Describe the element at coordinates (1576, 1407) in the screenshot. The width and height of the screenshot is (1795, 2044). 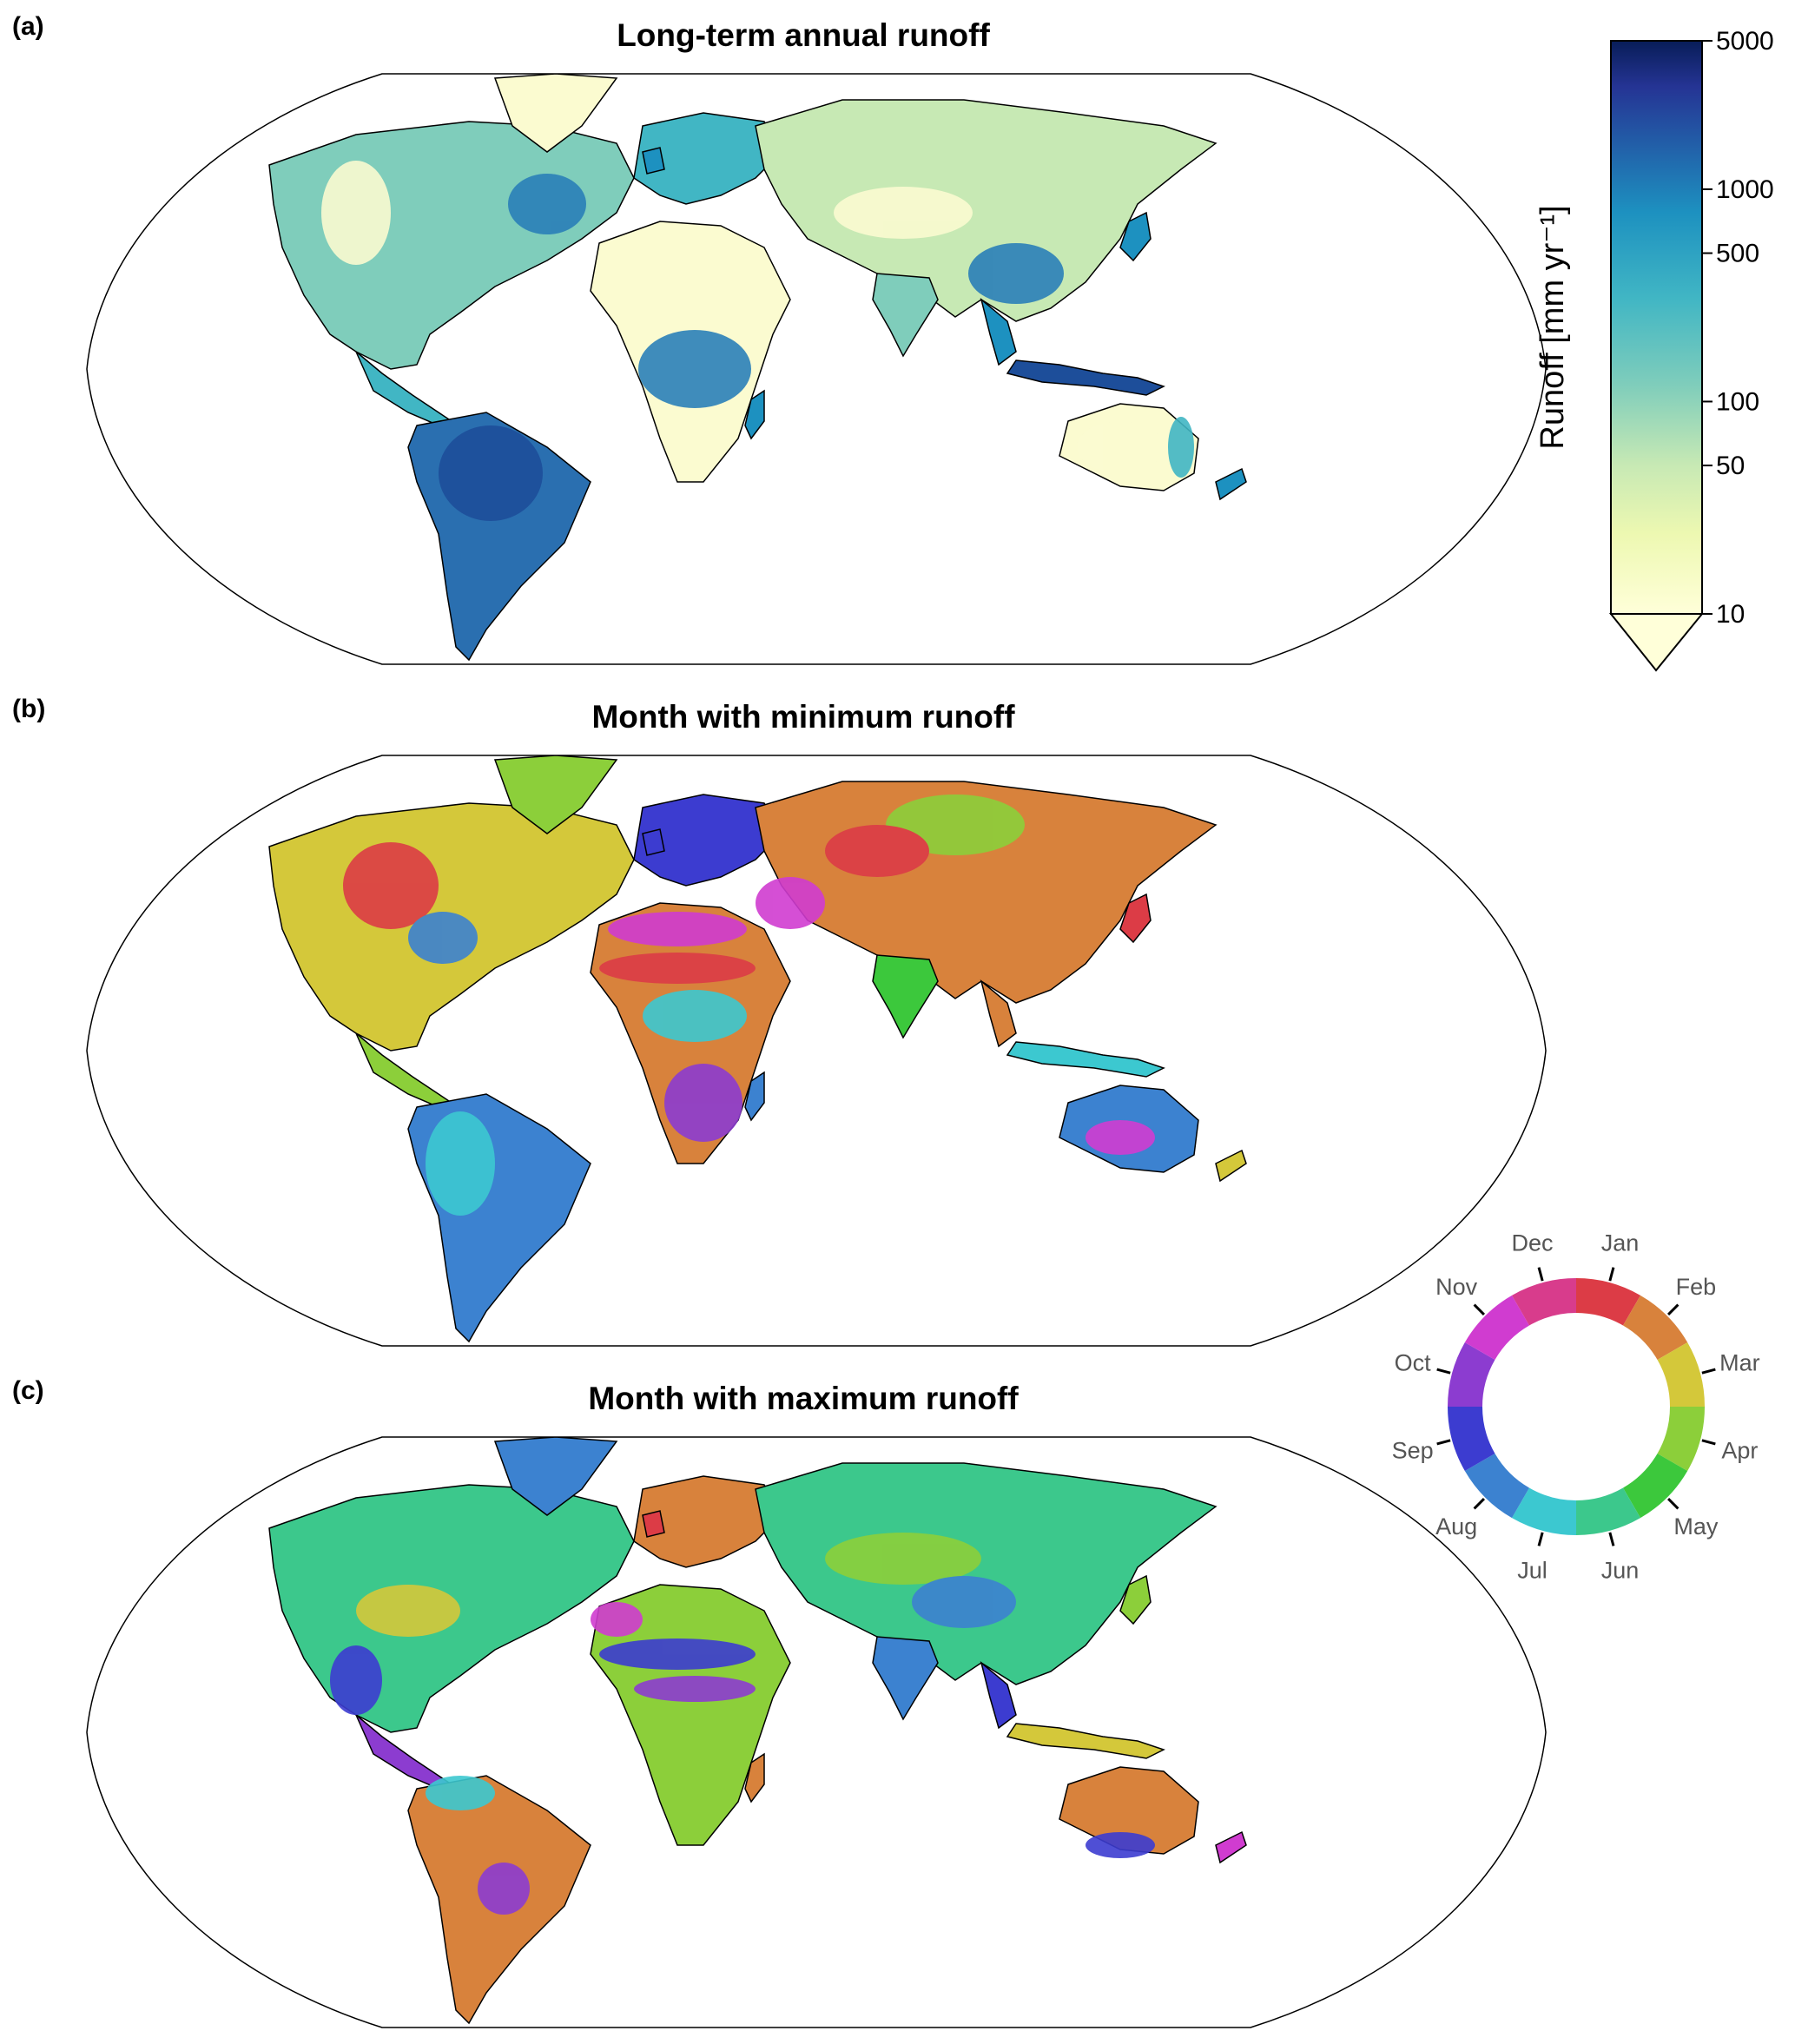
I see `month-wheel-legend: Jan Feb Mar Apr May Jun Jul Aug Sep Oct Nov Dec` at that location.